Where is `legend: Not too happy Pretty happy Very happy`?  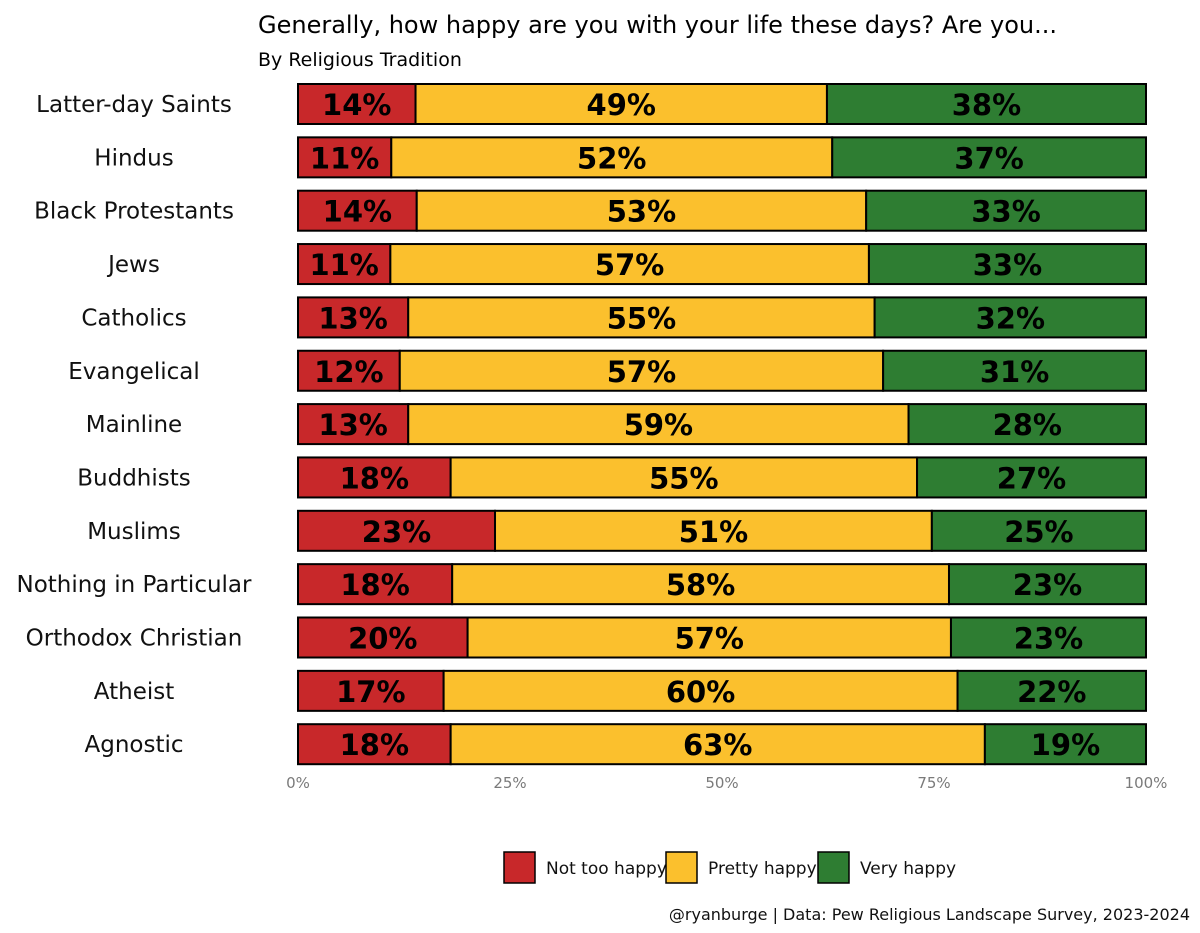
legend: Not too happy Pretty happy Very happy is located at coordinates (729, 867).